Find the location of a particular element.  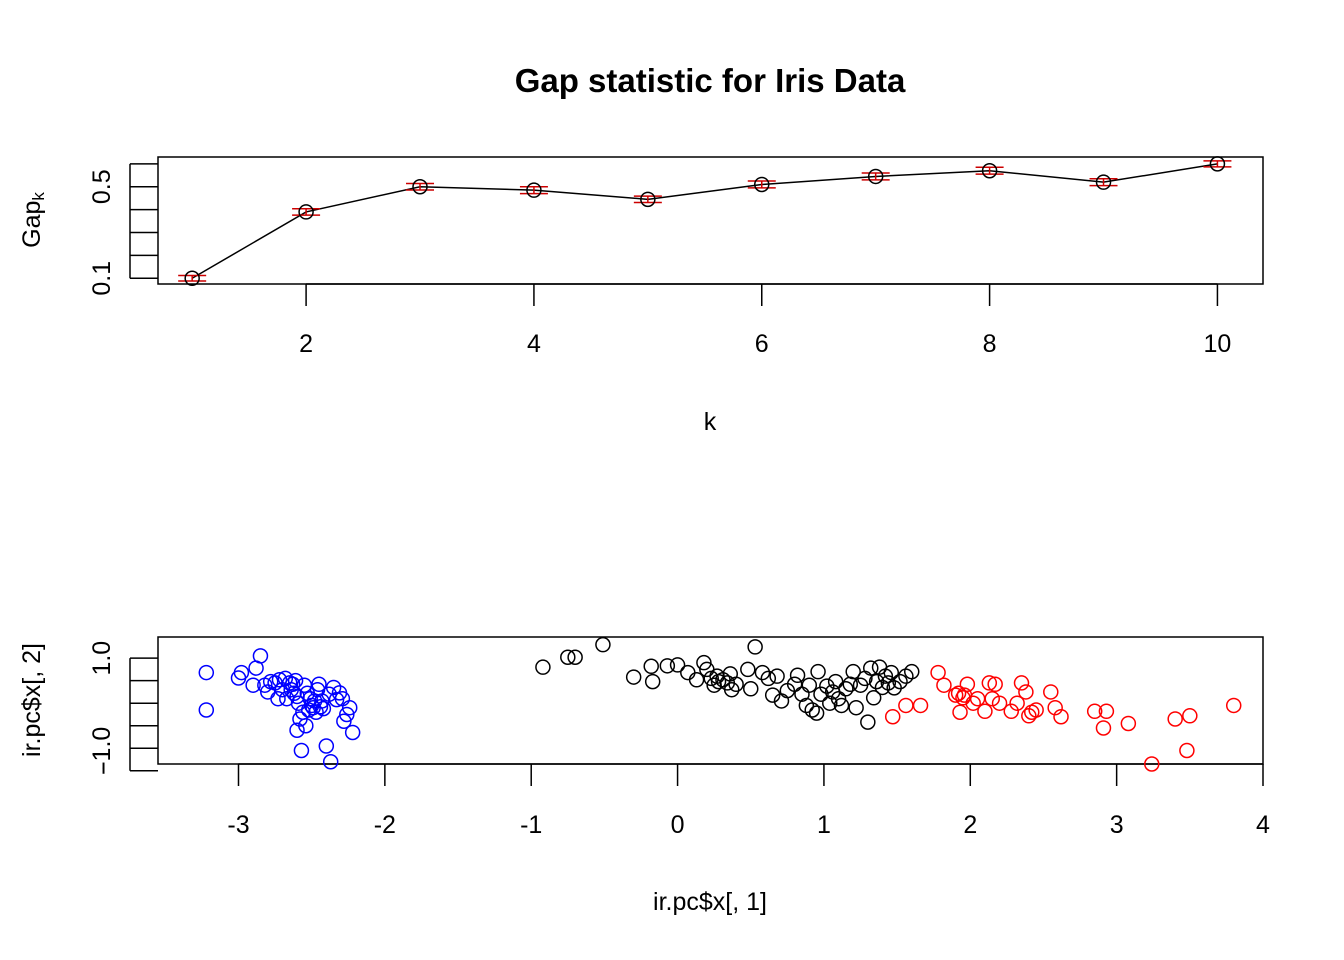

chart-title: Gap statistic for Iris Data is located at coordinates (710, 80).